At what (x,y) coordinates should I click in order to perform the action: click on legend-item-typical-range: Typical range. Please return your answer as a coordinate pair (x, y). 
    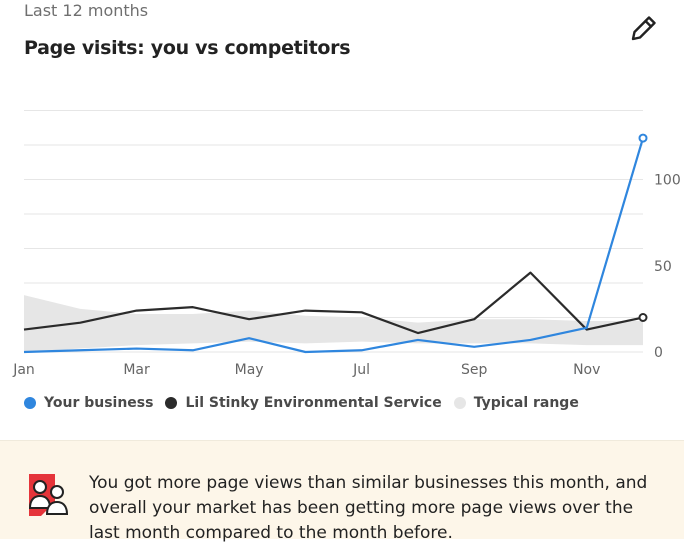
    Looking at the image, I should click on (516, 403).